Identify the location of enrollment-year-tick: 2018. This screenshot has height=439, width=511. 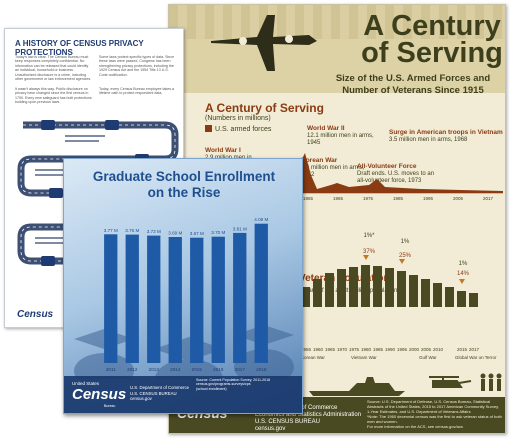
(261, 369).